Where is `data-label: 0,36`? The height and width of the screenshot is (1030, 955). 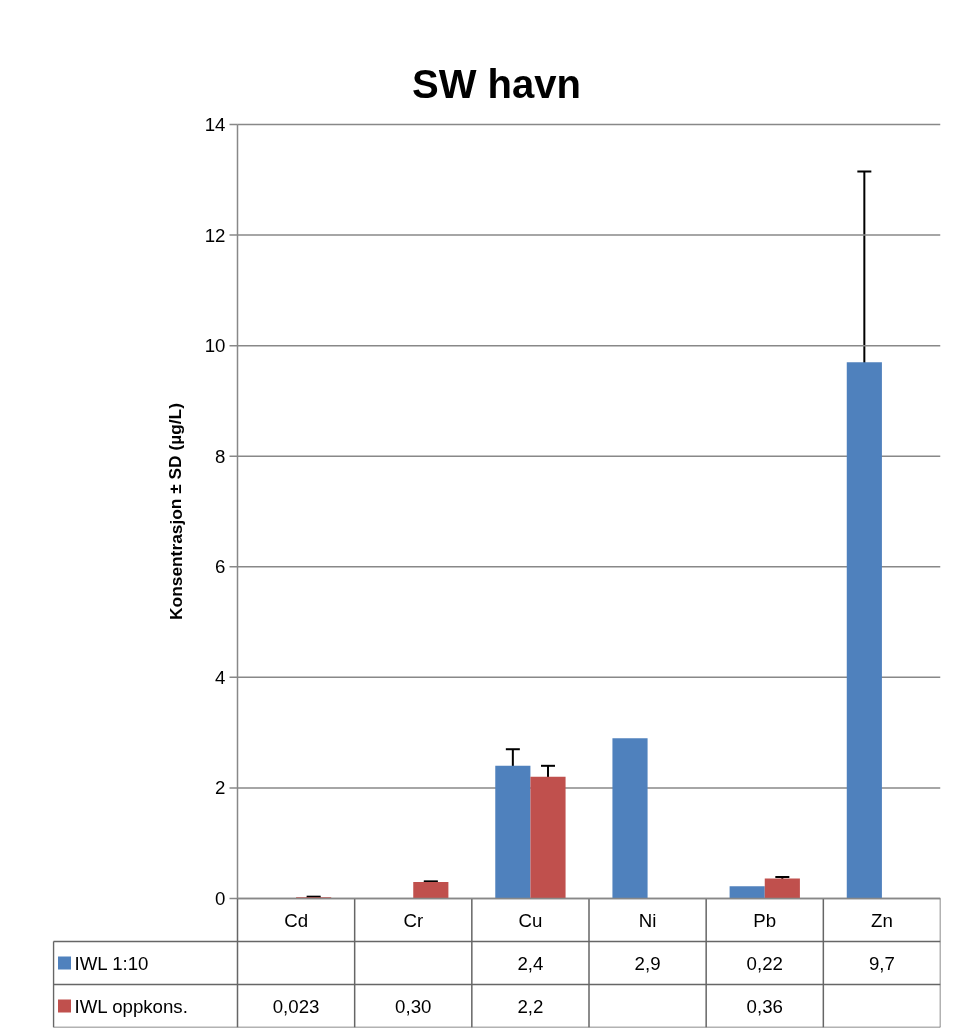
data-label: 0,36 is located at coordinates (764, 1006).